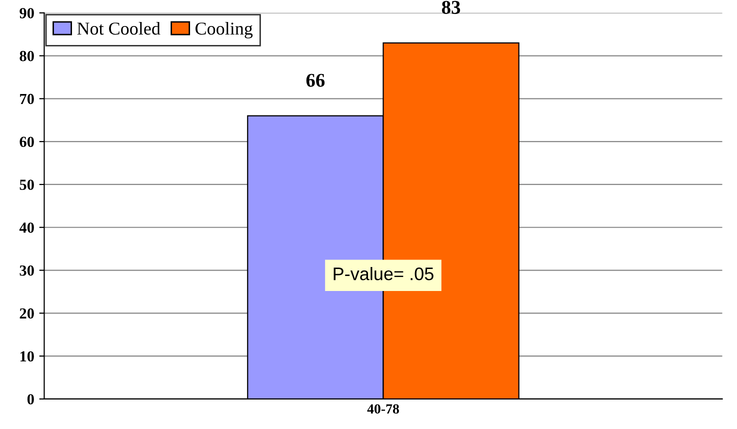  What do you see at coordinates (27, 185) in the screenshot?
I see `y-tick-label: 50` at bounding box center [27, 185].